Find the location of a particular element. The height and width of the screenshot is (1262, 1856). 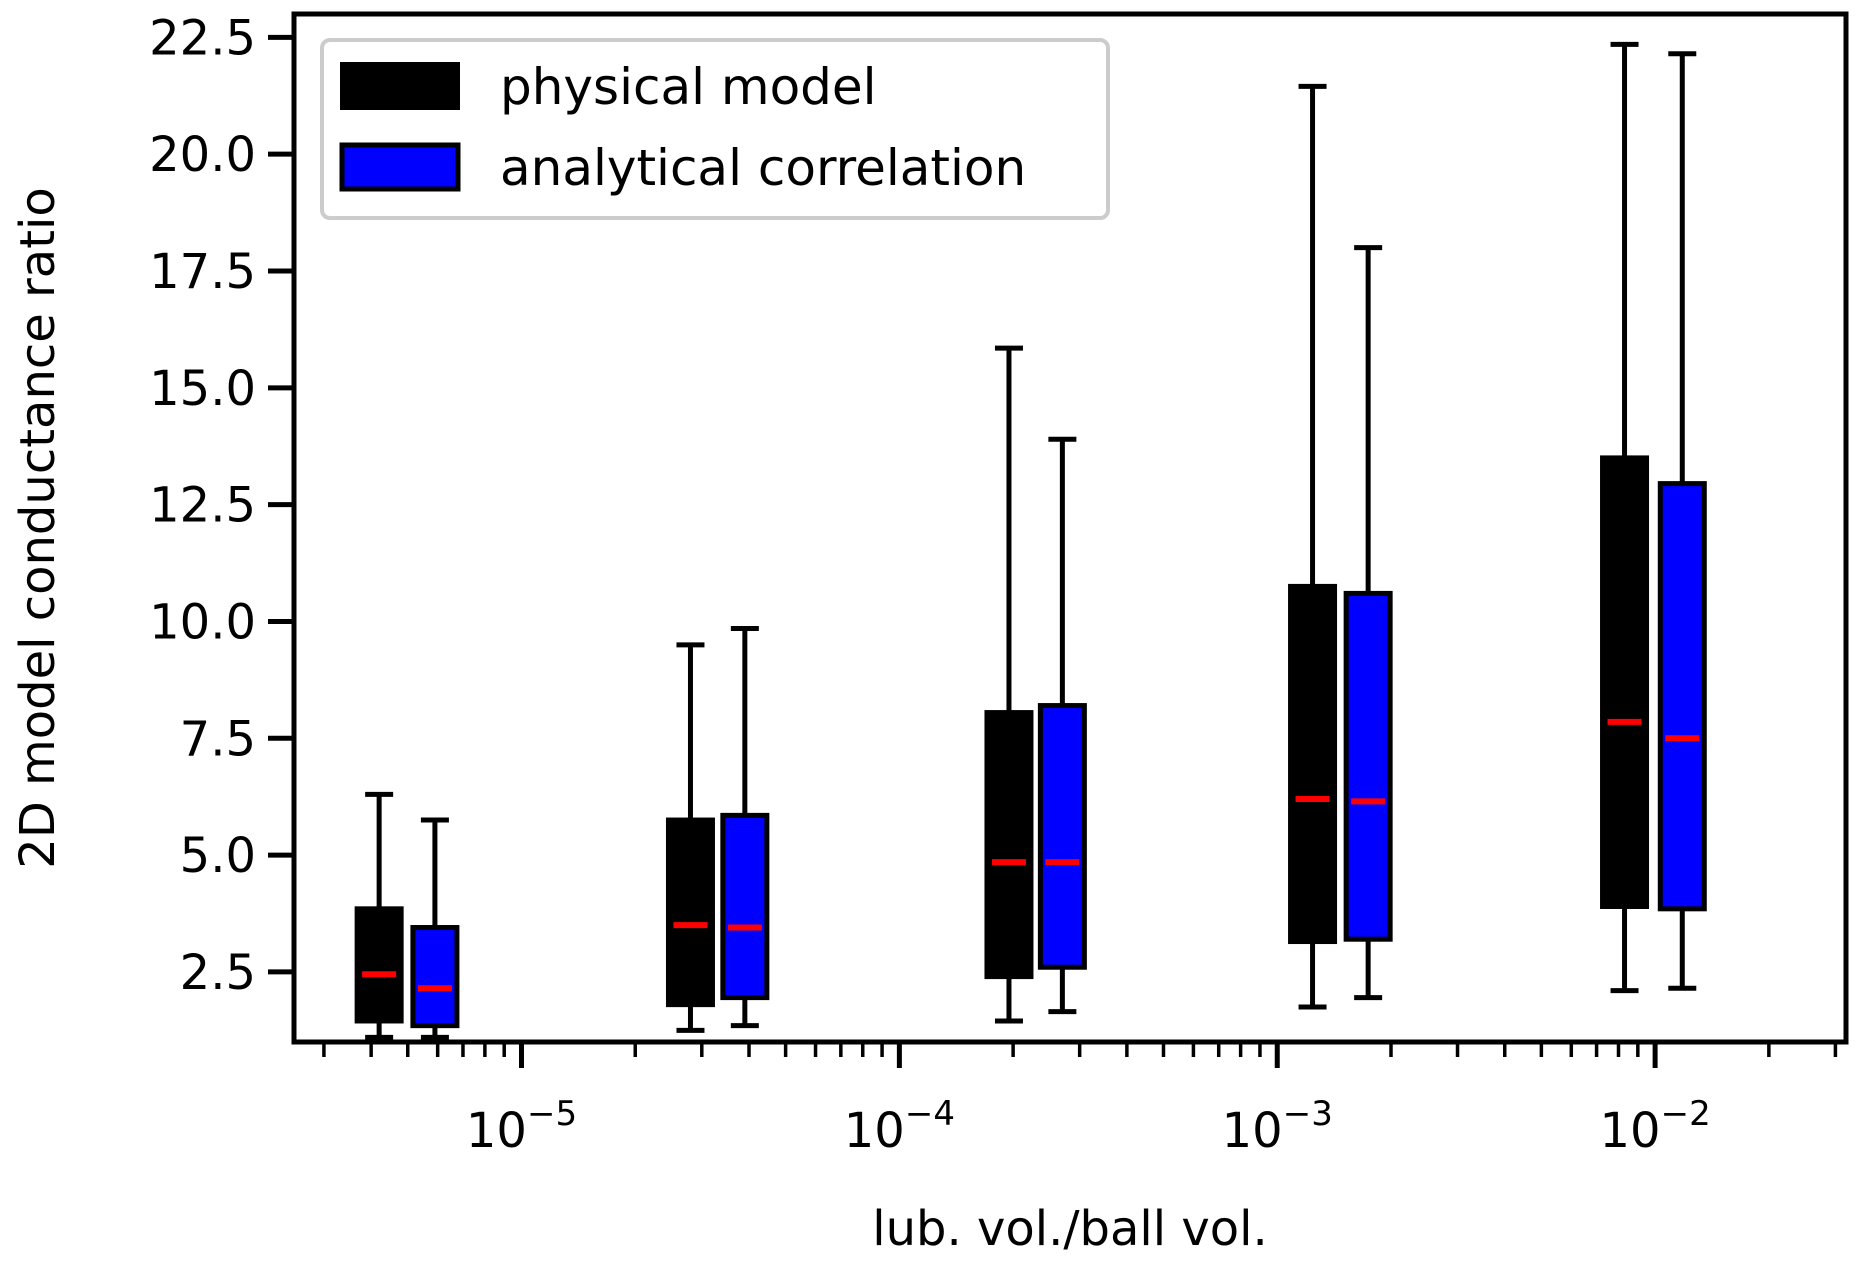

y-tick-label: 10.0 is located at coordinates (202, 622).